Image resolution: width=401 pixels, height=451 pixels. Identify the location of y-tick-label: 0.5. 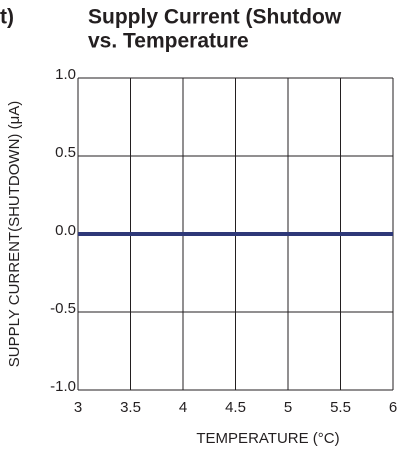
(65, 152).